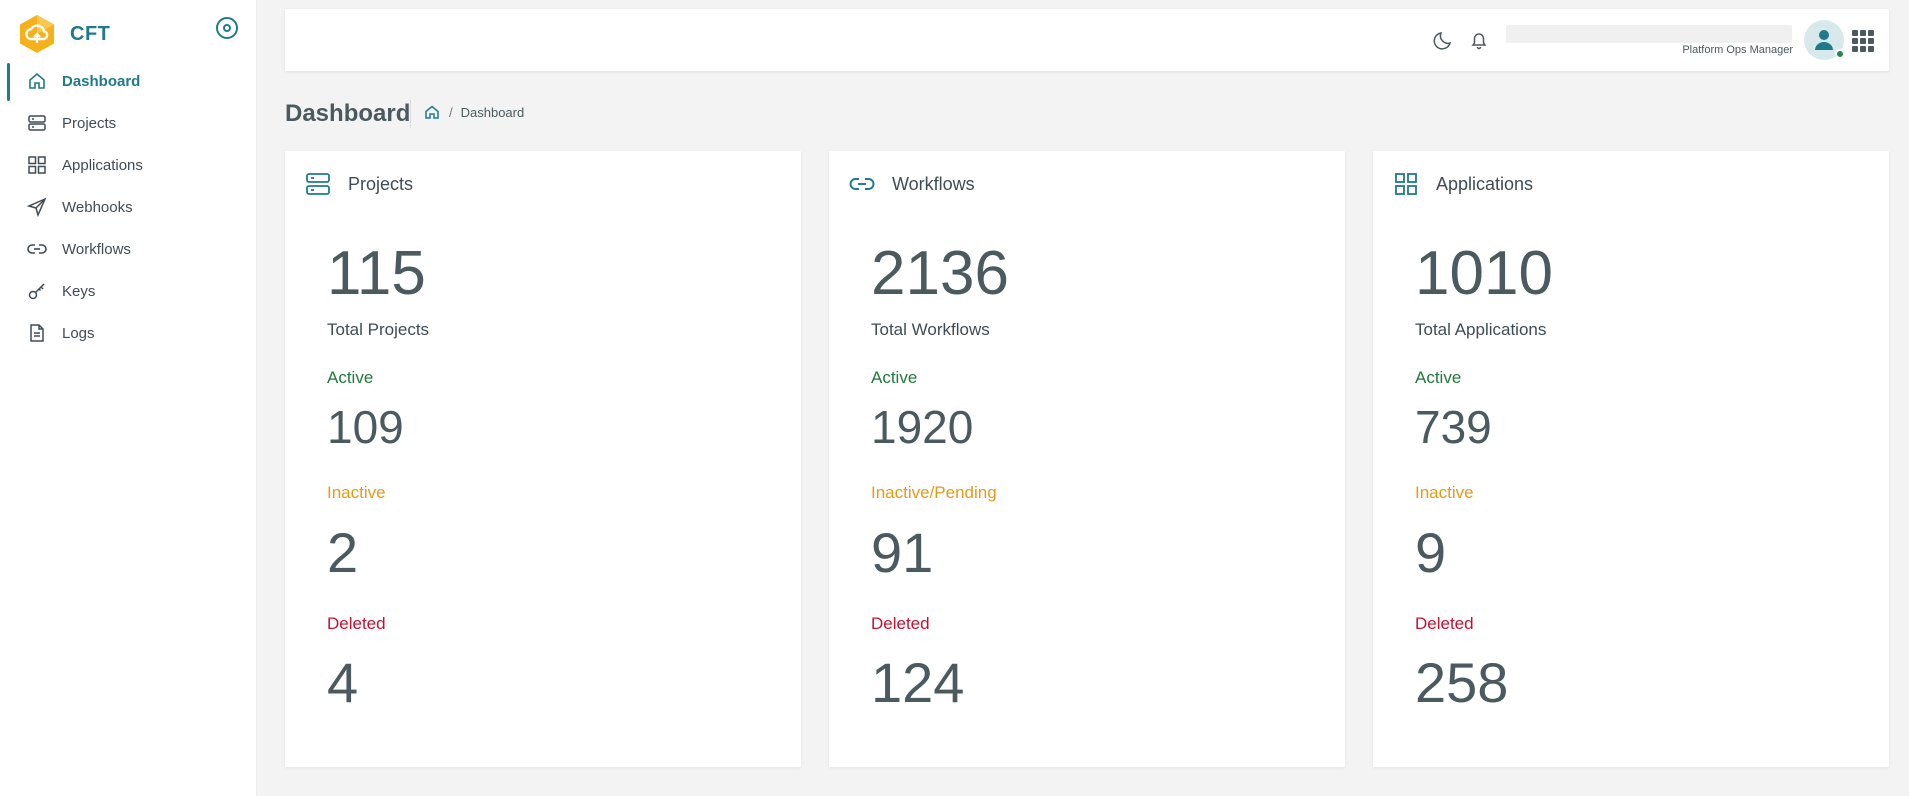 This screenshot has width=1909, height=796. Describe the element at coordinates (432, 112) in the screenshot. I see `breadcrumb-home-icon` at that location.